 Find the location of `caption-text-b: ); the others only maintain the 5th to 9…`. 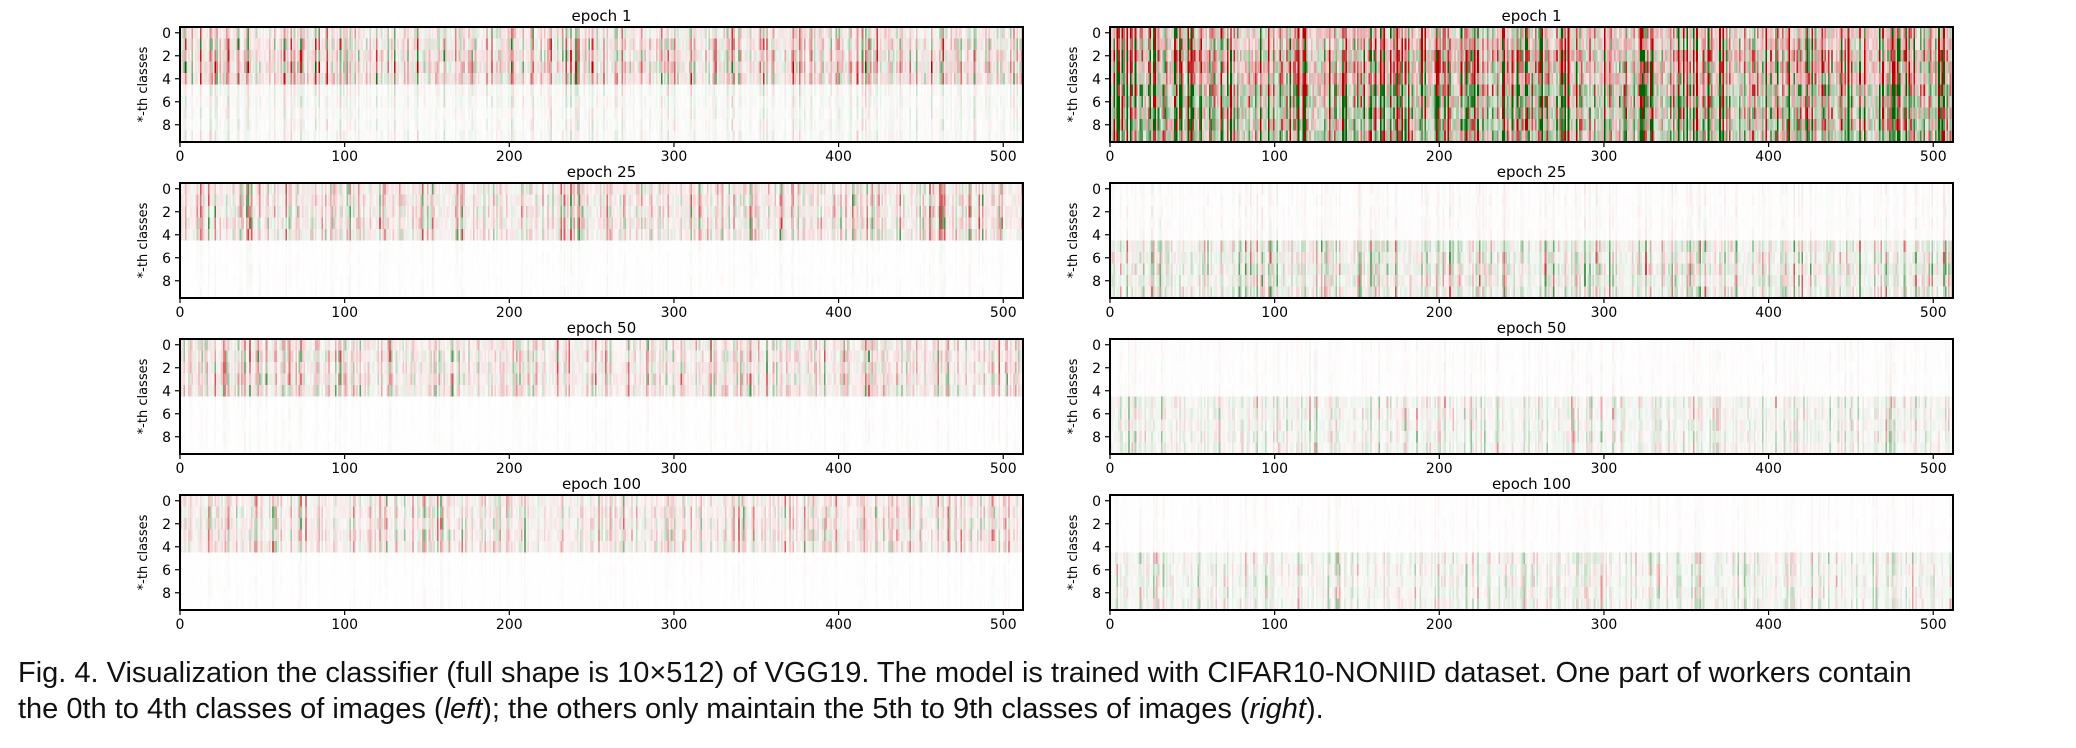

caption-text-b: ); the others only maintain the 5th to 9… is located at coordinates (866, 709).